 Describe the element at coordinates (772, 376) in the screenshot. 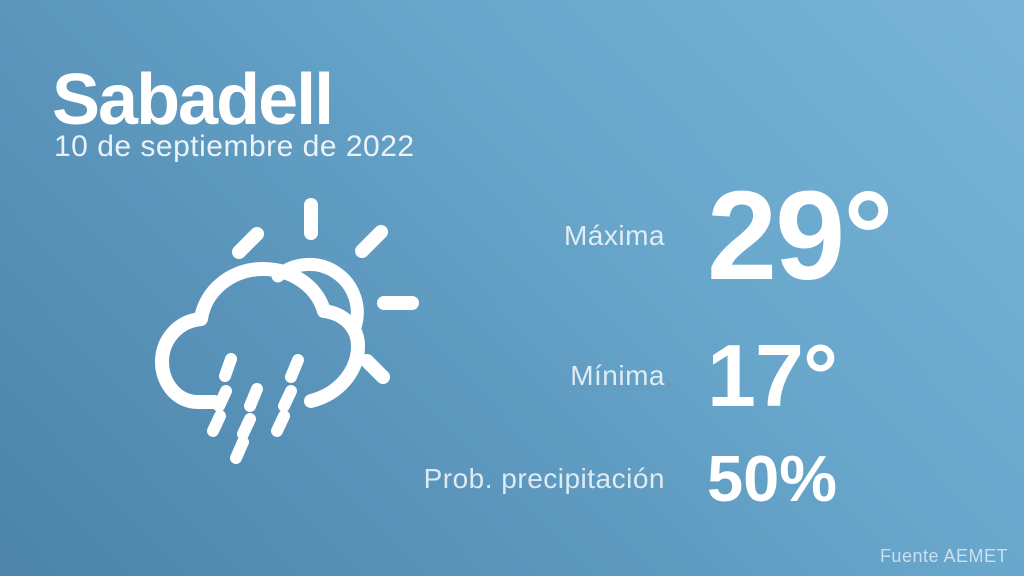

I see `minima-value: 17°` at that location.